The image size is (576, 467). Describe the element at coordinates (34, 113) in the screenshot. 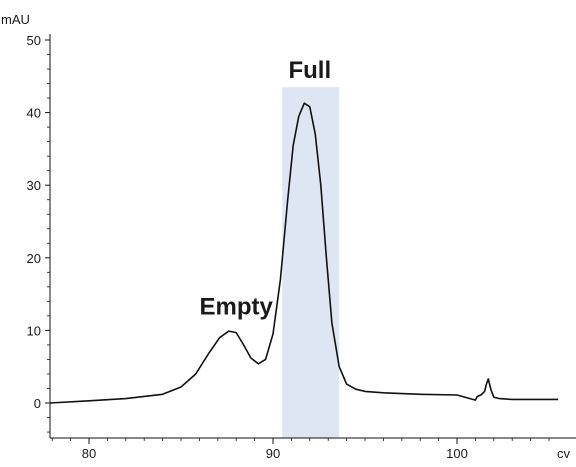

I see `y-tick-label: 40` at that location.